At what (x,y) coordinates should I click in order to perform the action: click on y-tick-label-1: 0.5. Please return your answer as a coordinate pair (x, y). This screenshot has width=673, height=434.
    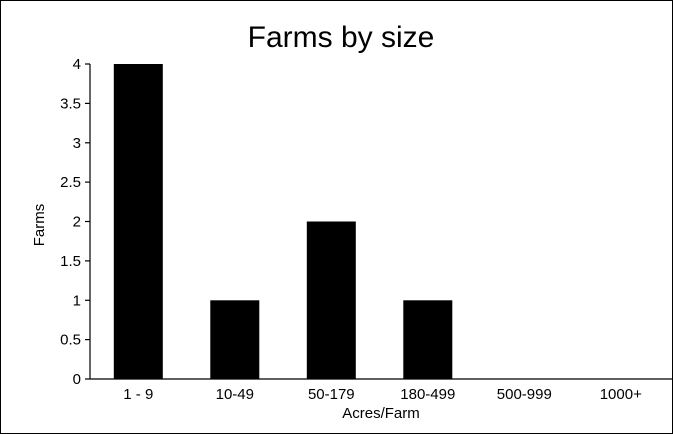
    Looking at the image, I should click on (70, 340).